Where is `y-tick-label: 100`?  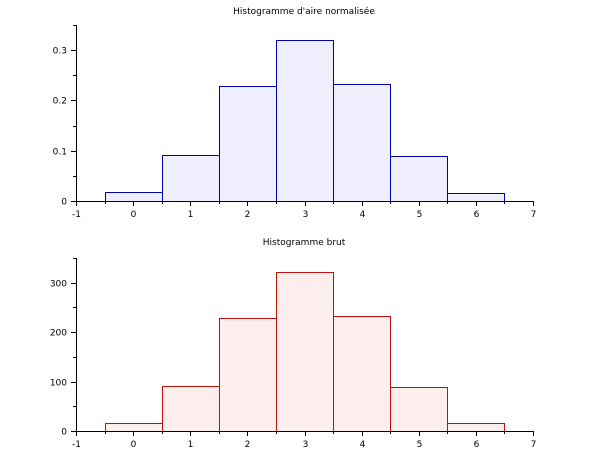 y-tick-label: 100 is located at coordinates (58, 384).